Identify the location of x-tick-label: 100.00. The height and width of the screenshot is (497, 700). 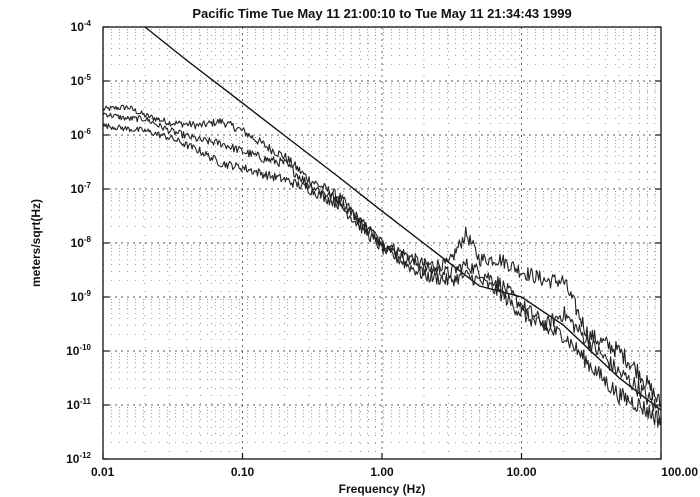
(679, 472).